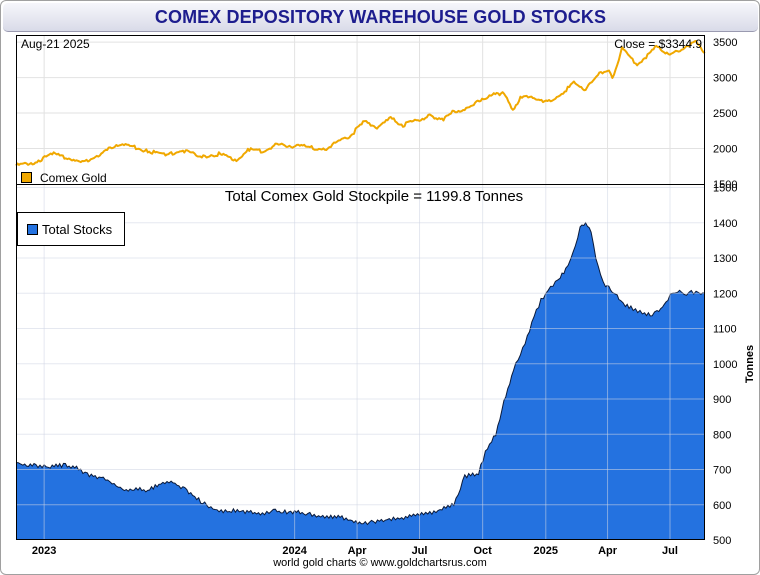 The height and width of the screenshot is (575, 760). I want to click on y-axis-label: Tonnes, so click(750, 364).